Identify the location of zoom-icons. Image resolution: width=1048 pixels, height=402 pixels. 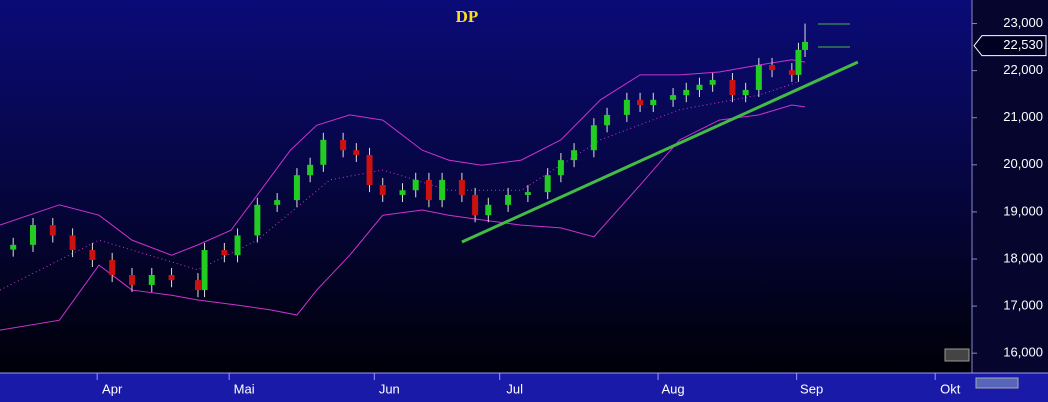
(997, 383).